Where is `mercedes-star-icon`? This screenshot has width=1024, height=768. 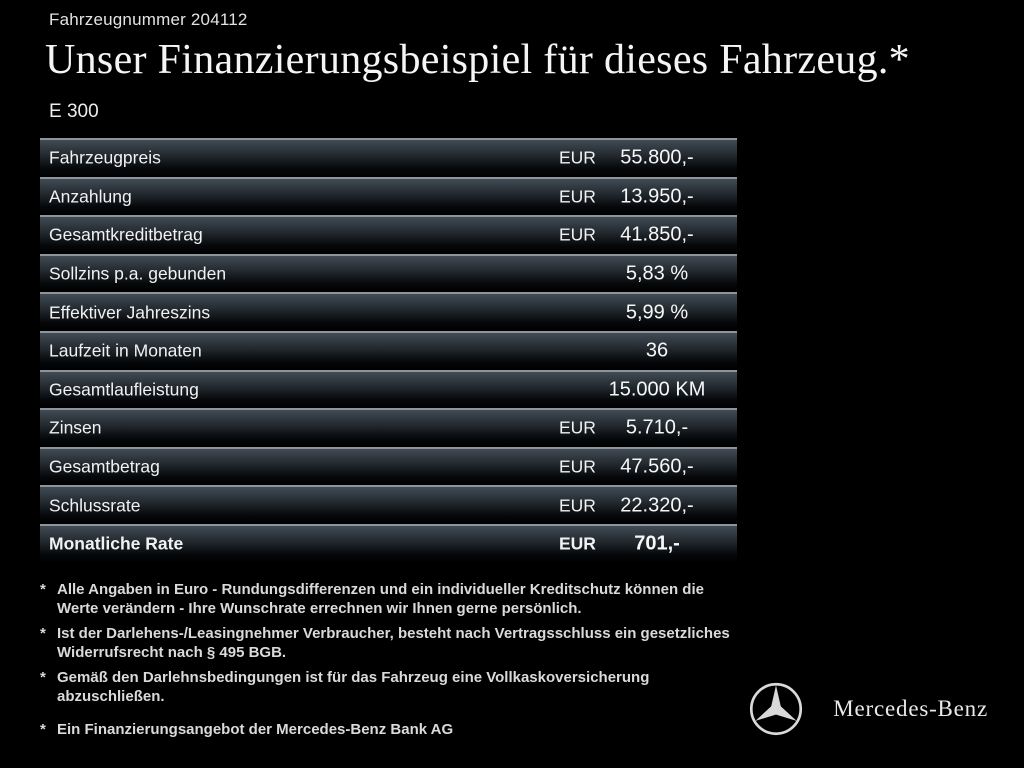
mercedes-star-icon is located at coordinates (776, 709).